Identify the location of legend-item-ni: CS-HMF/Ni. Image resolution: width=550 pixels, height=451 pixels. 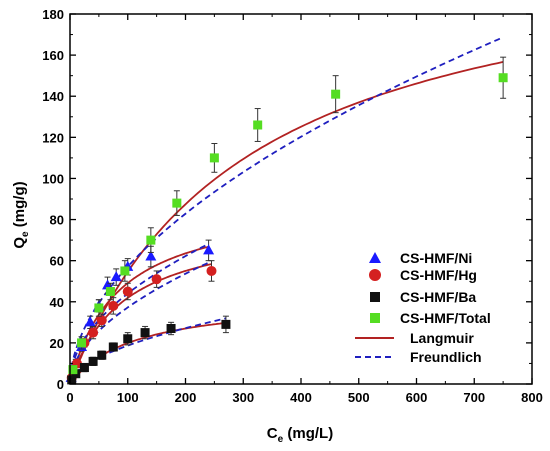
(420, 258).